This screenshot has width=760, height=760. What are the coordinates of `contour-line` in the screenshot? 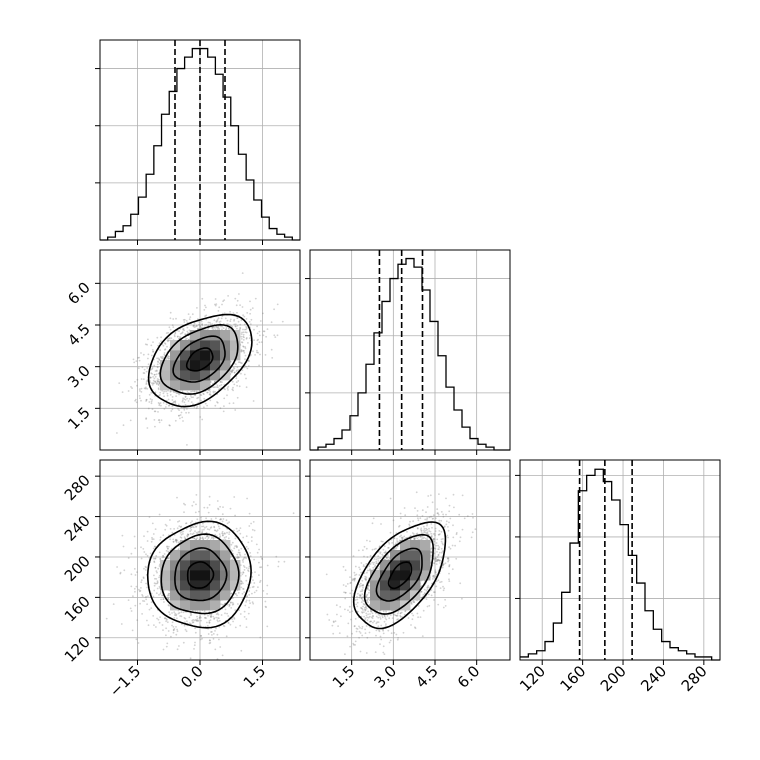 It's located at (200, 575).